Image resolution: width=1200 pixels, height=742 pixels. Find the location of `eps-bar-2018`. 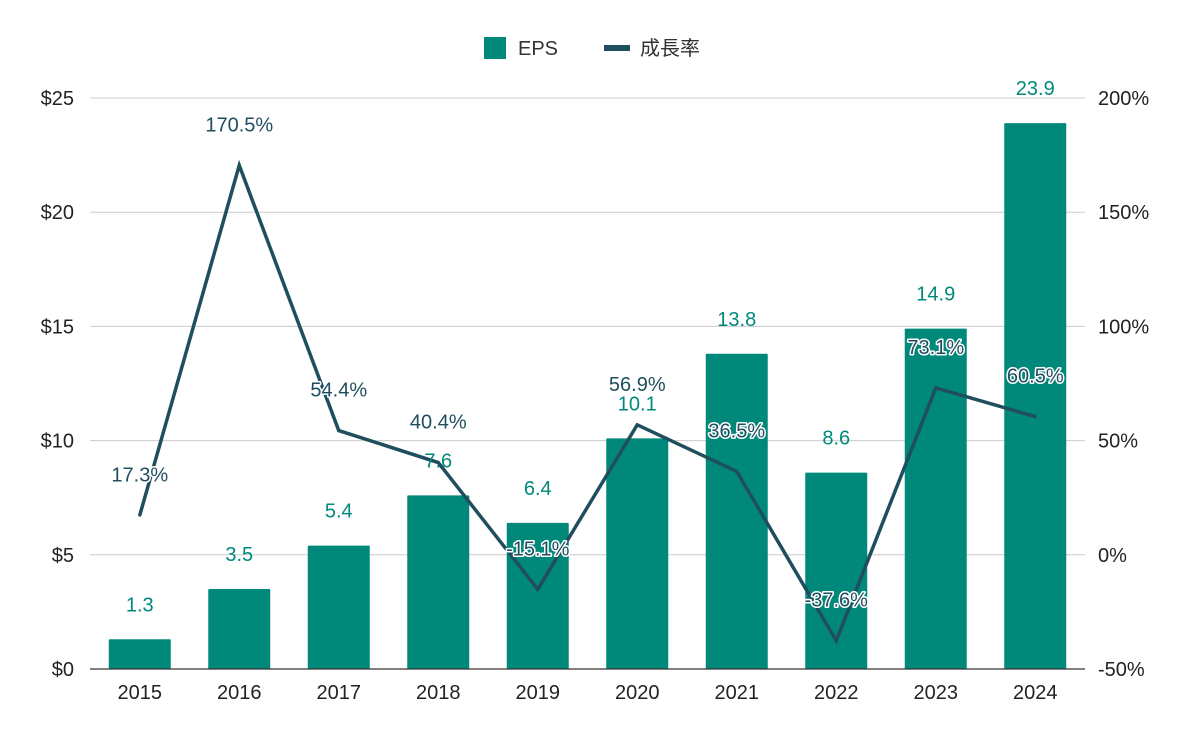

eps-bar-2018 is located at coordinates (438, 582).